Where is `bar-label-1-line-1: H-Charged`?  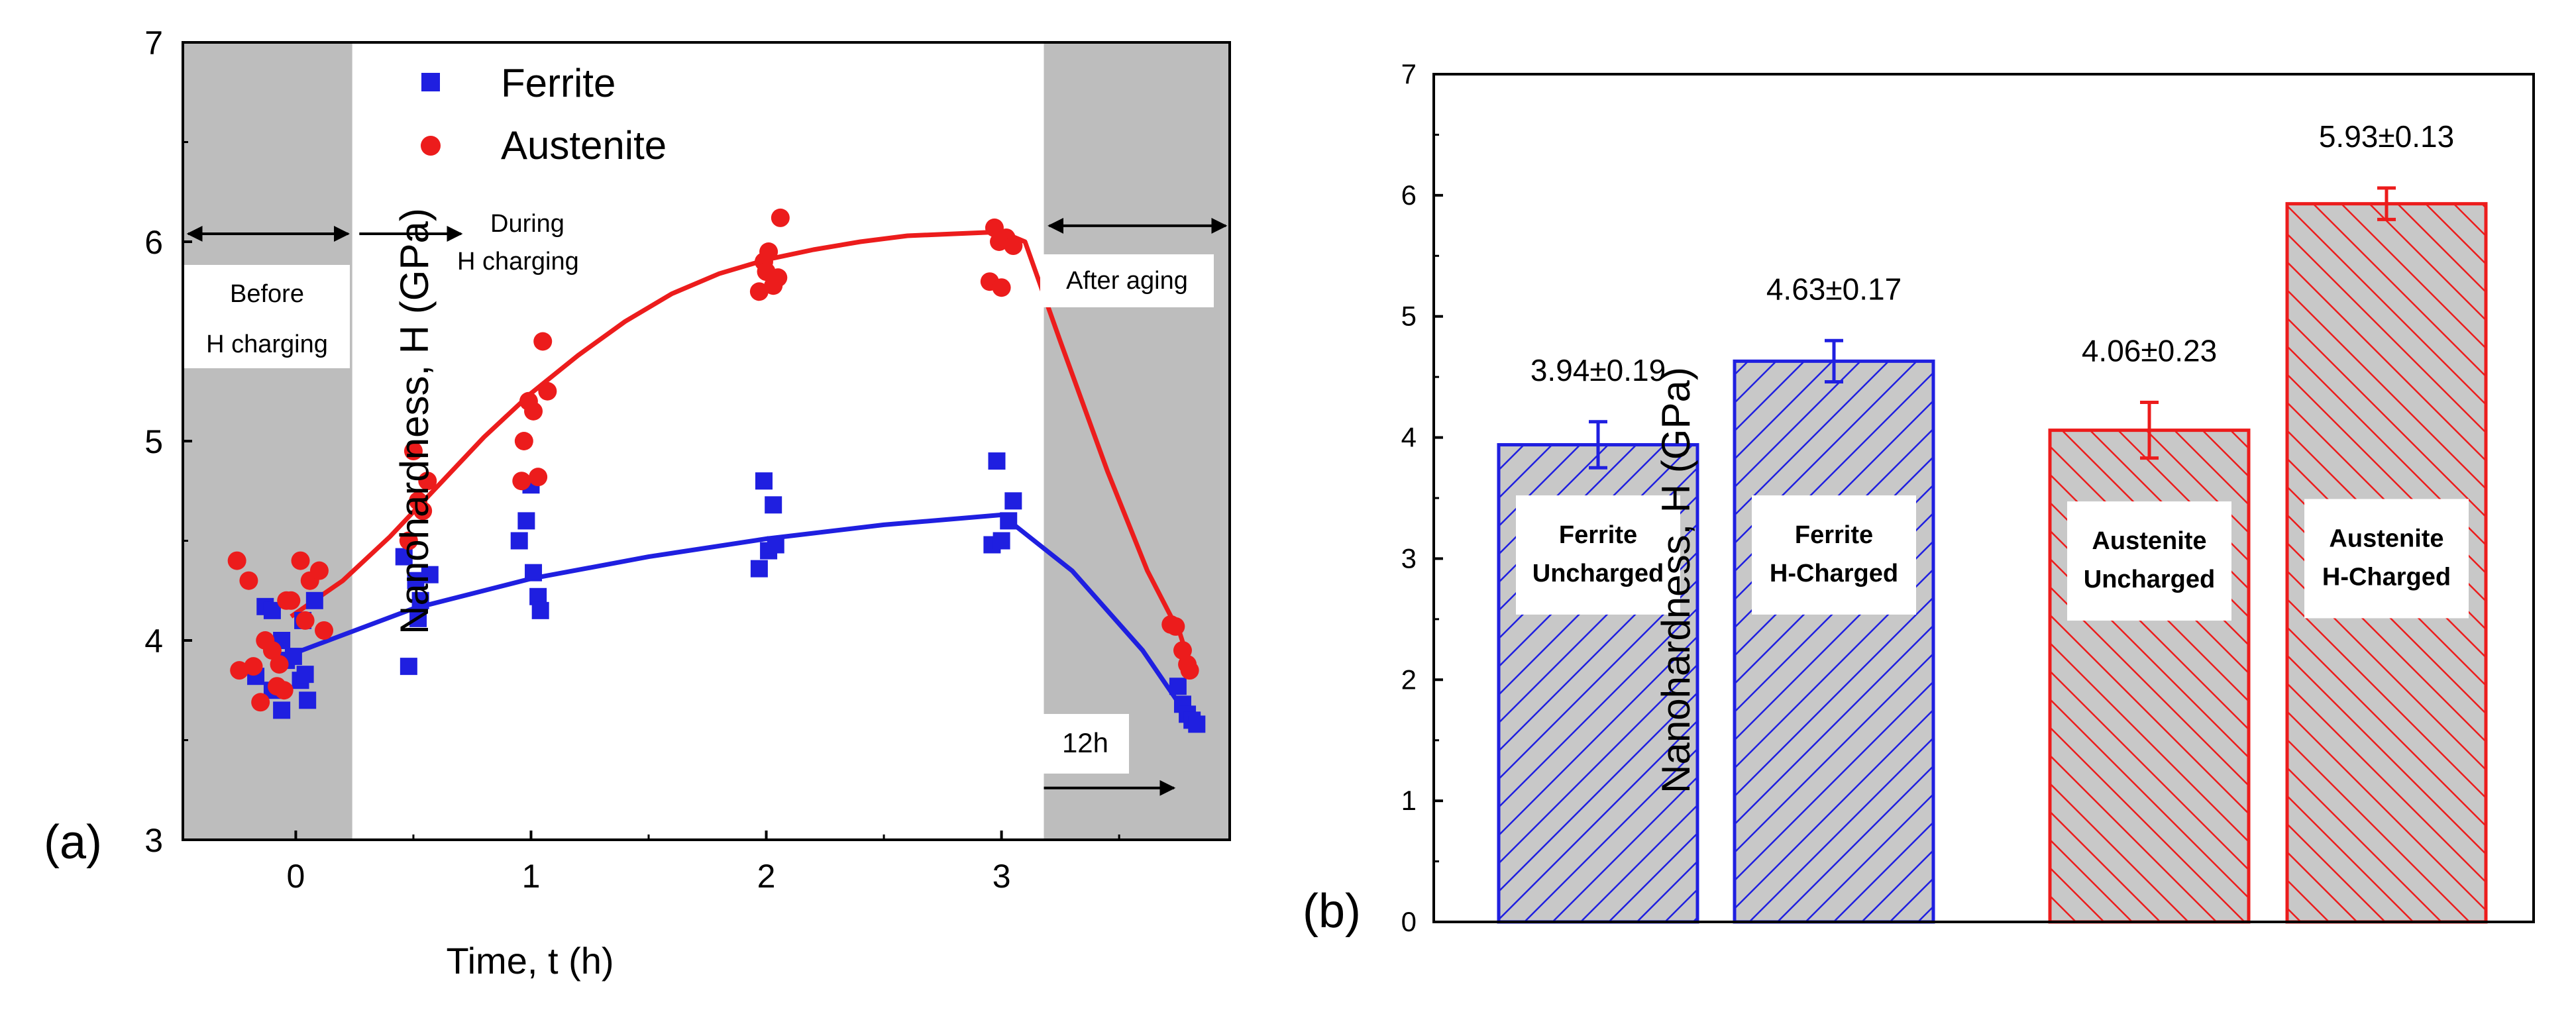 bar-label-1-line-1: H-Charged is located at coordinates (1834, 573).